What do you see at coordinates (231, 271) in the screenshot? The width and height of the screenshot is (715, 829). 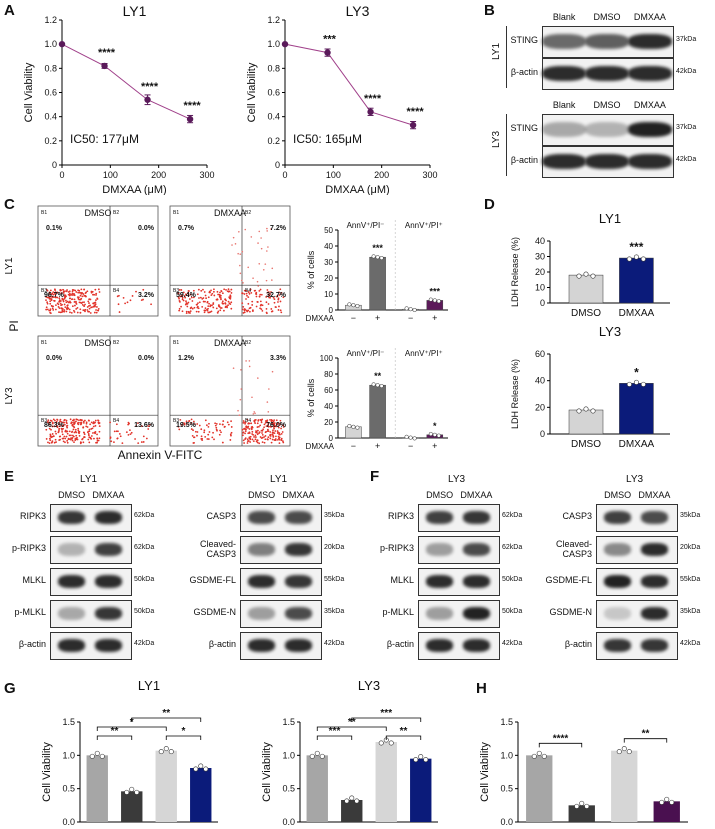 I see `scatter-dots` at bounding box center [231, 271].